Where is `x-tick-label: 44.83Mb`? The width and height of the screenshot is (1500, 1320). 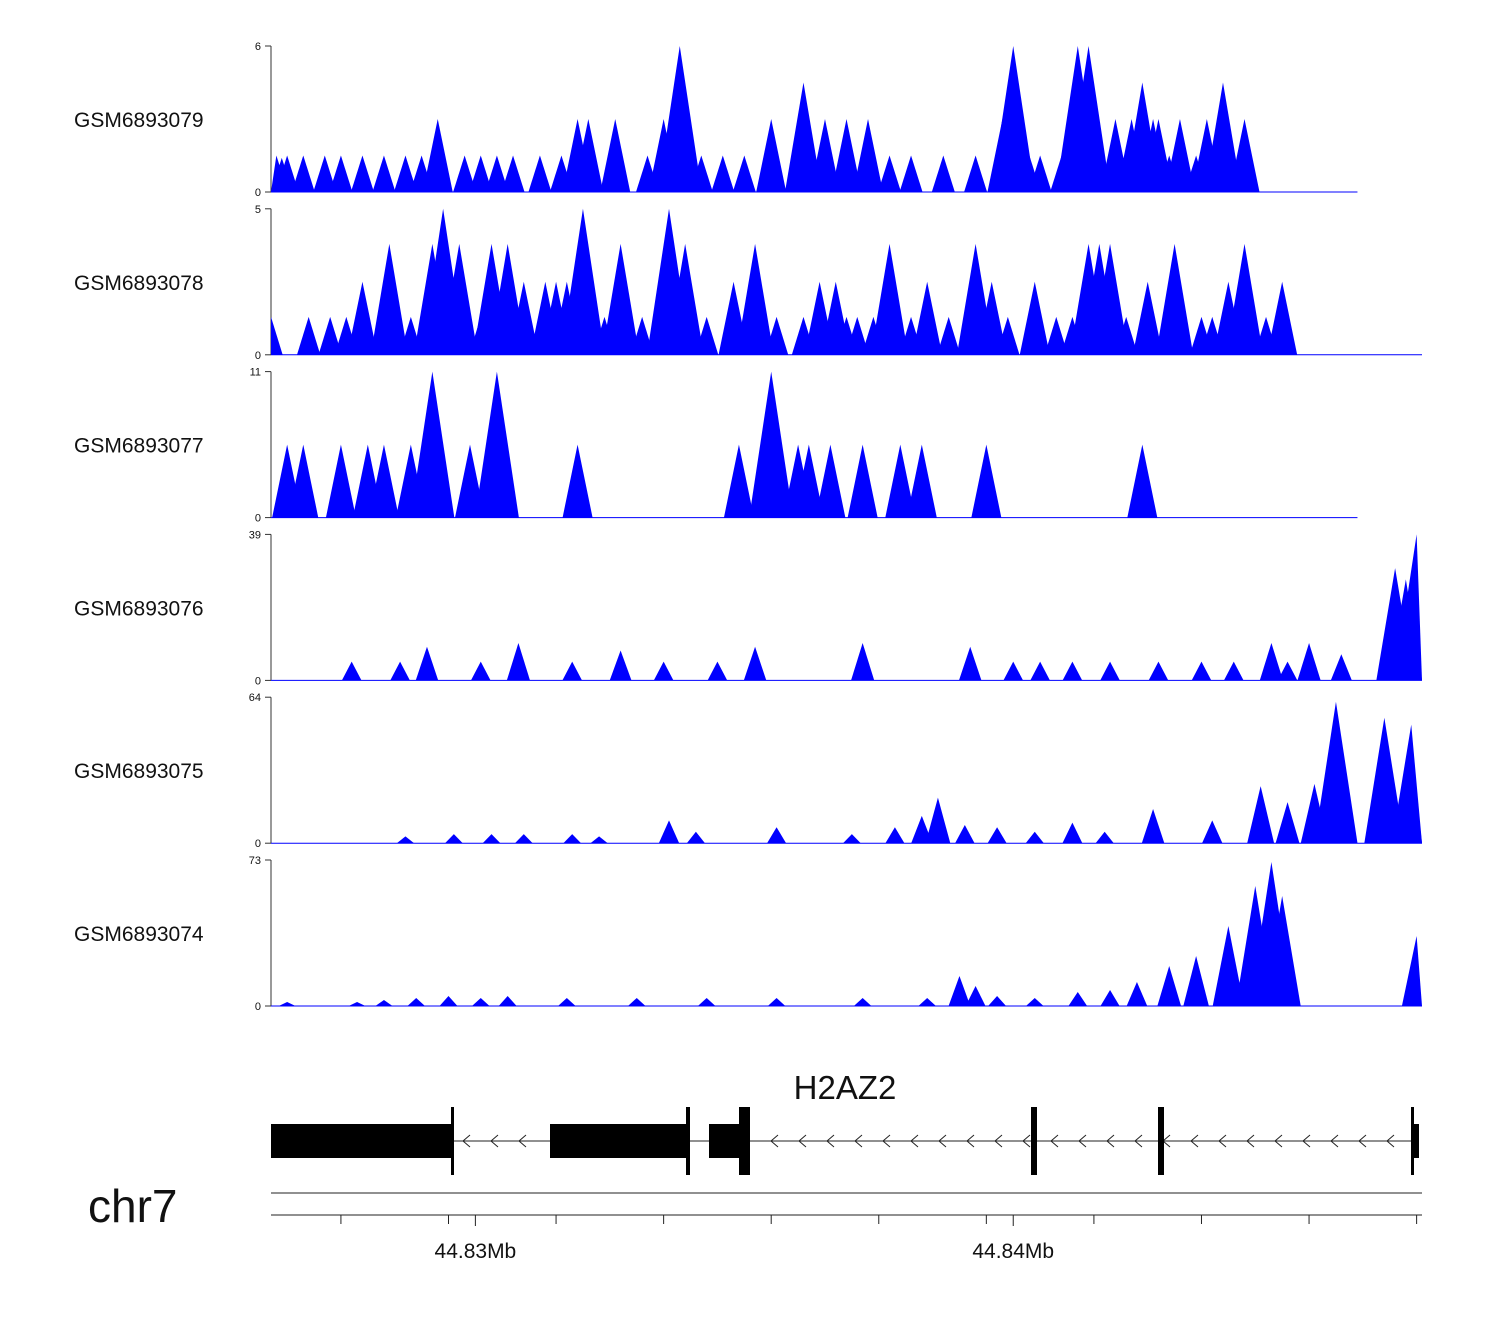
x-tick-label: 44.83Mb is located at coordinates (476, 1251).